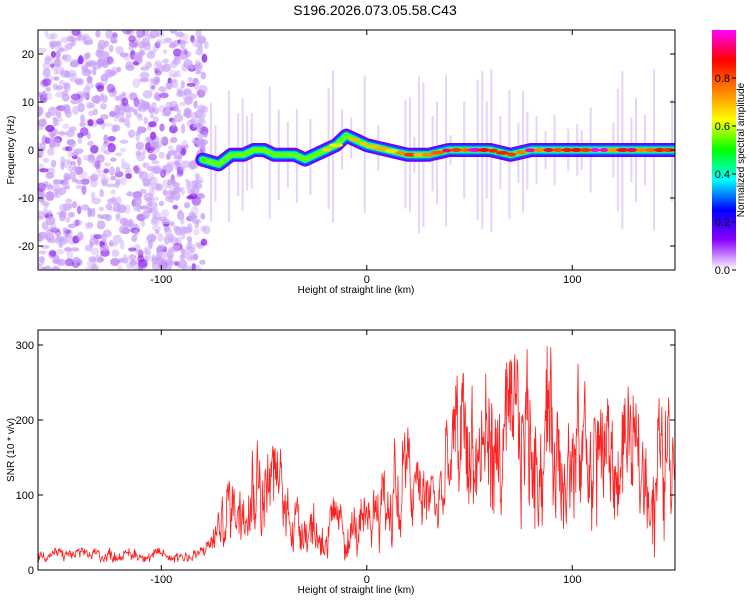  I want to click on x-tick-label: 100, so click(572, 580).